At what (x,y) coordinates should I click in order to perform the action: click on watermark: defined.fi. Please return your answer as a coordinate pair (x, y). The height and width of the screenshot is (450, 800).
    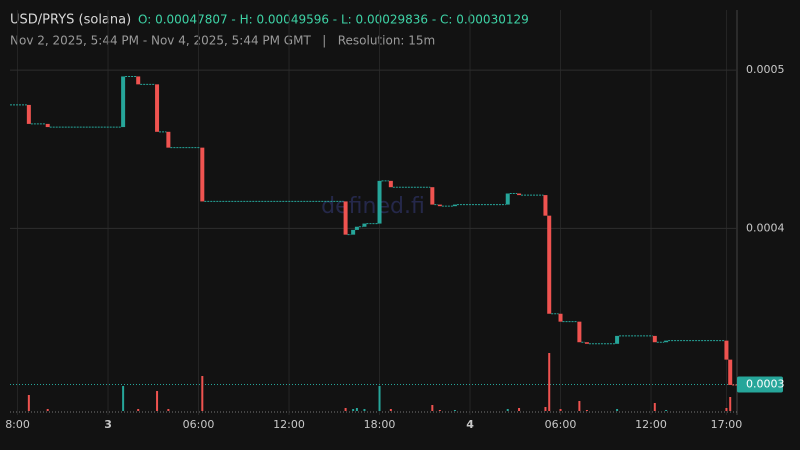
    Looking at the image, I should click on (373, 206).